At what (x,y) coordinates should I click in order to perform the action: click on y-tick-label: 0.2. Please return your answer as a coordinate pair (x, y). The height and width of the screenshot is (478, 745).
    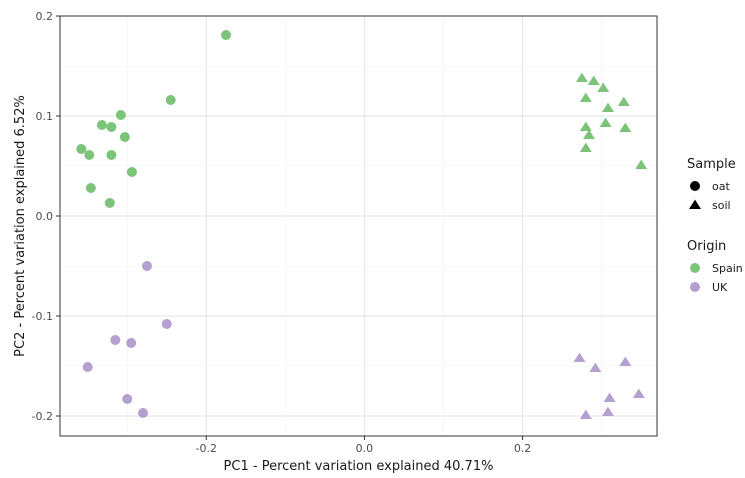
    Looking at the image, I should click on (45, 16).